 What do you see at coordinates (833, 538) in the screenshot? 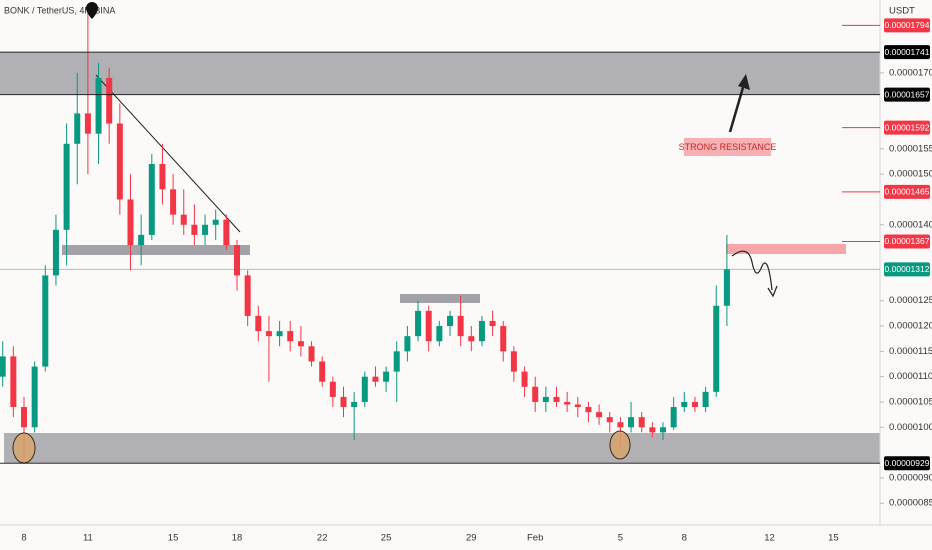
I see `x-tick-label: 15` at bounding box center [833, 538].